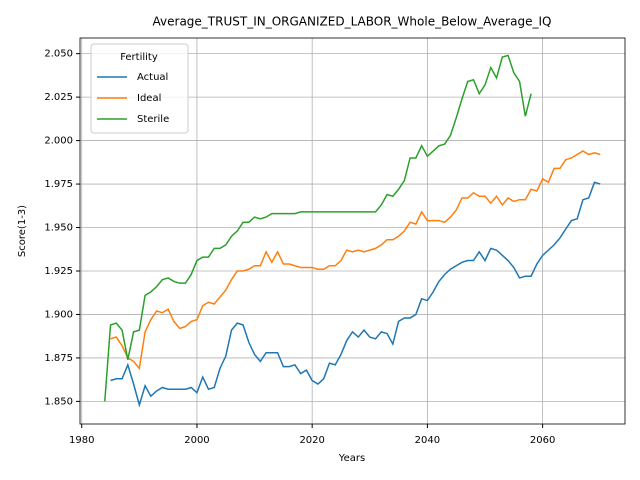 This screenshot has height=480, width=640. What do you see at coordinates (149, 98) in the screenshot?
I see `legend-label: Ideal` at bounding box center [149, 98].